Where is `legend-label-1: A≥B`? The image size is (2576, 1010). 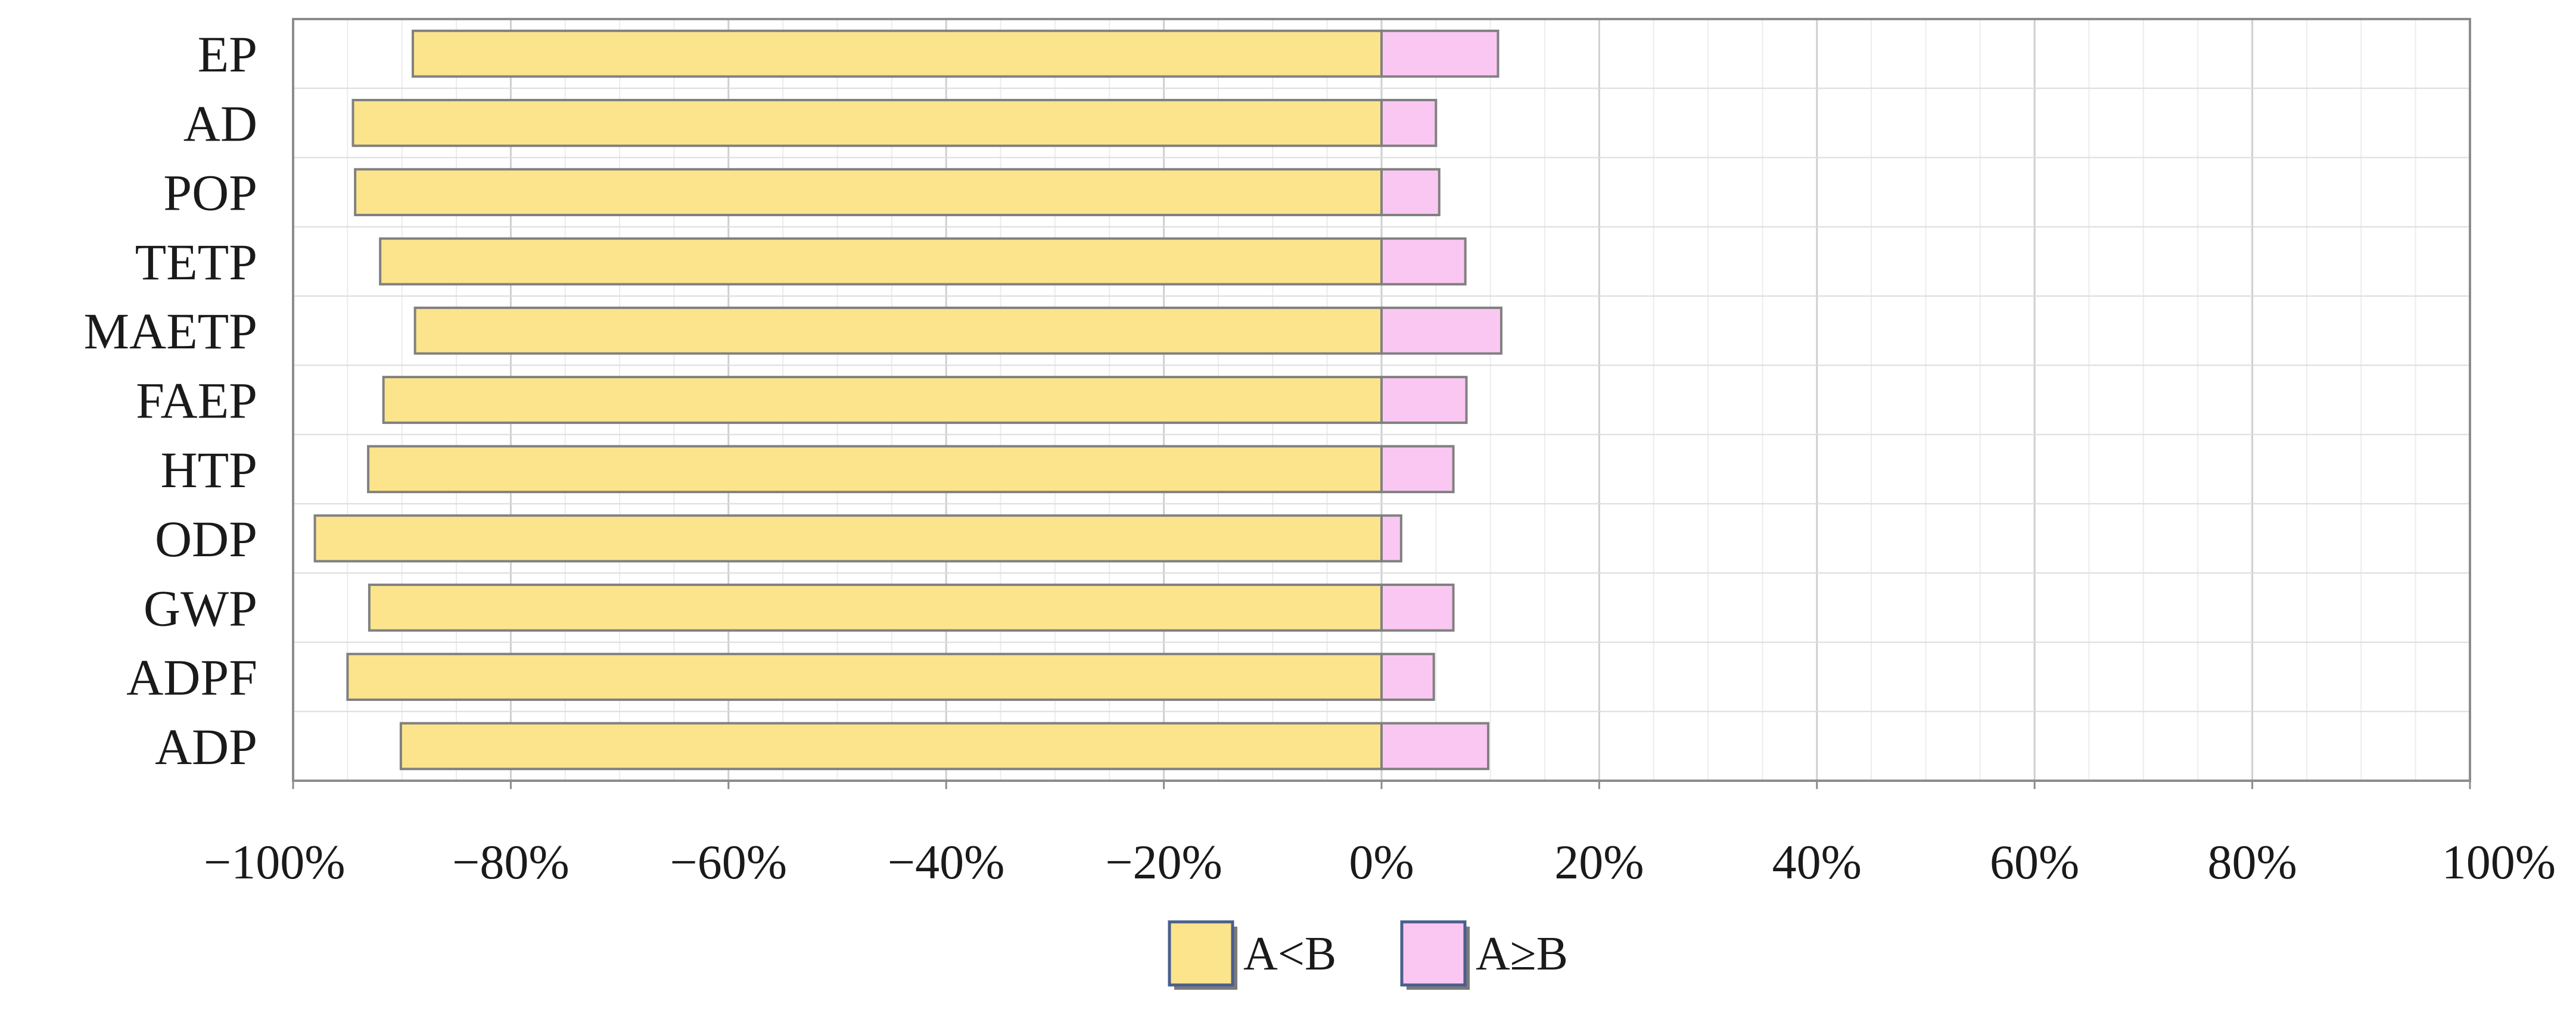
legend-label-1: A≥B is located at coordinates (1522, 954).